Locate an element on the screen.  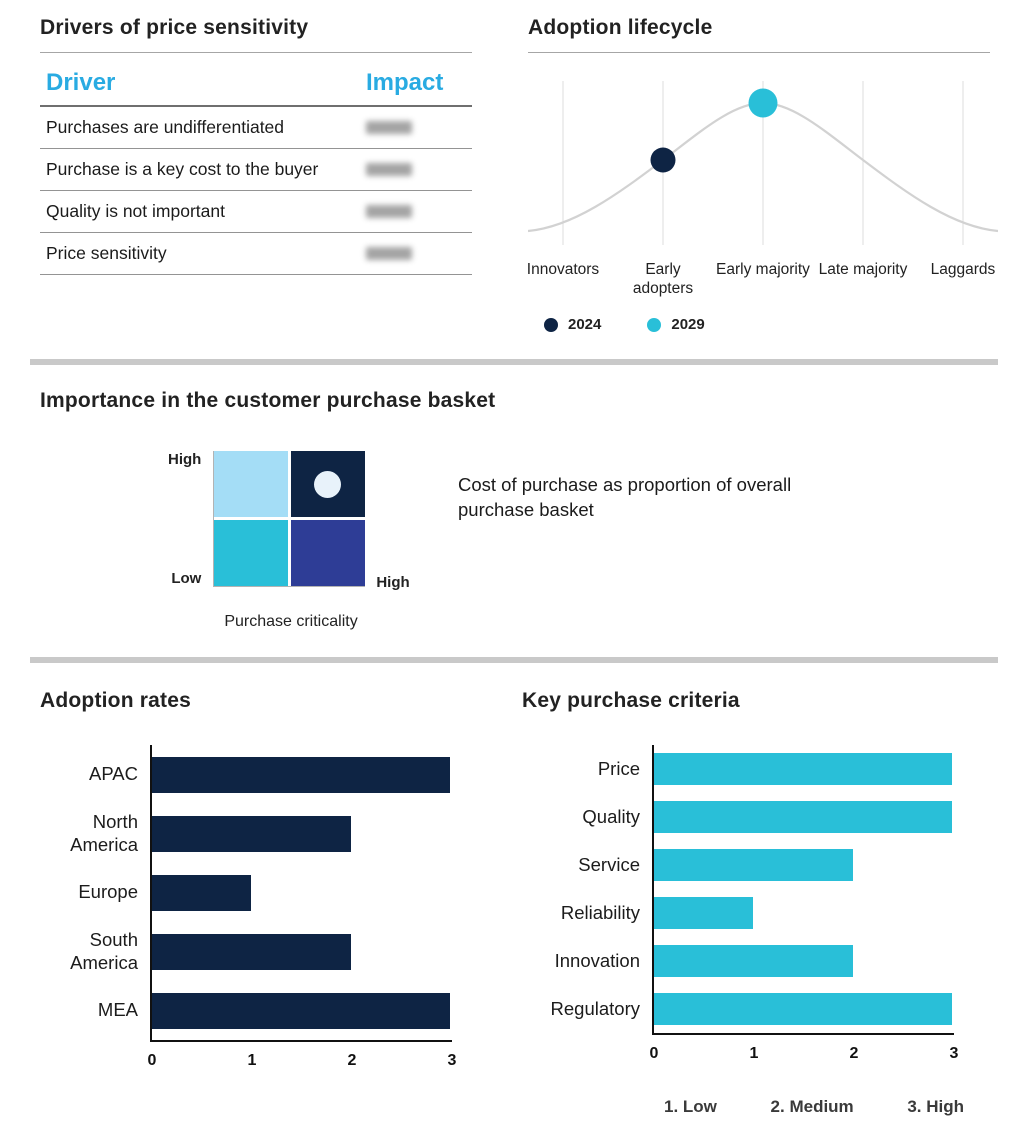
section-divider is located at coordinates (514, 660).